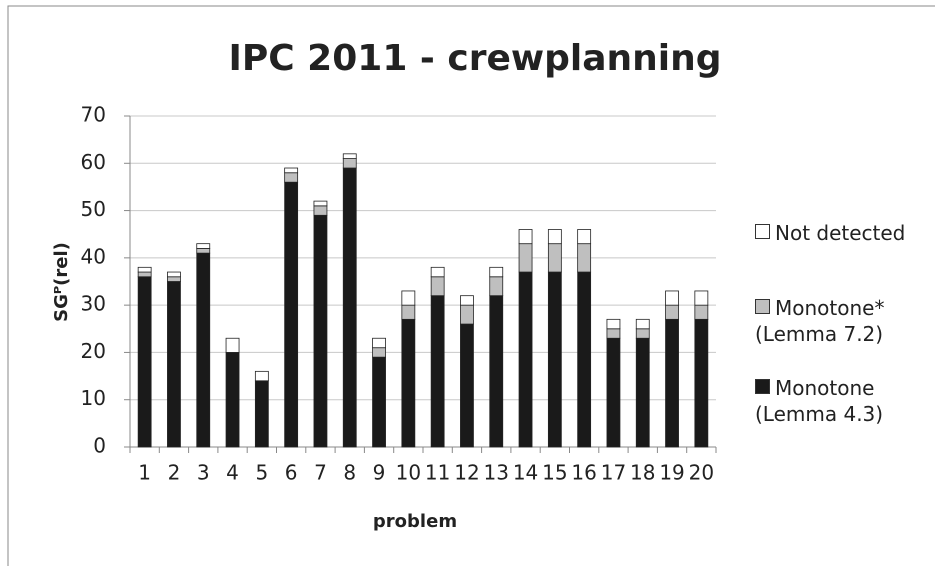 The width and height of the screenshot is (935, 566). Describe the element at coordinates (554, 473) in the screenshot. I see `x-tick-label: 15` at that location.